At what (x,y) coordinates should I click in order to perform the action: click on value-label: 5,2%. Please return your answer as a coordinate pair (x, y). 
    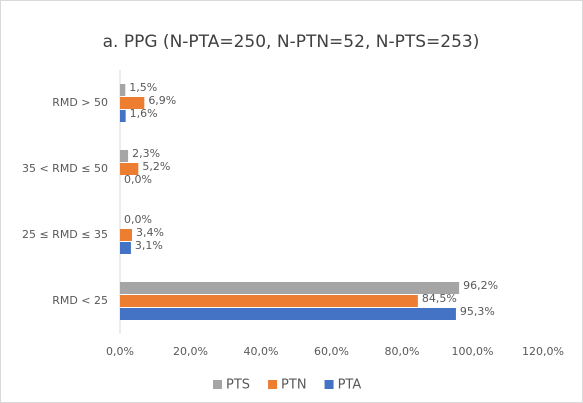
    Looking at the image, I should click on (156, 166).